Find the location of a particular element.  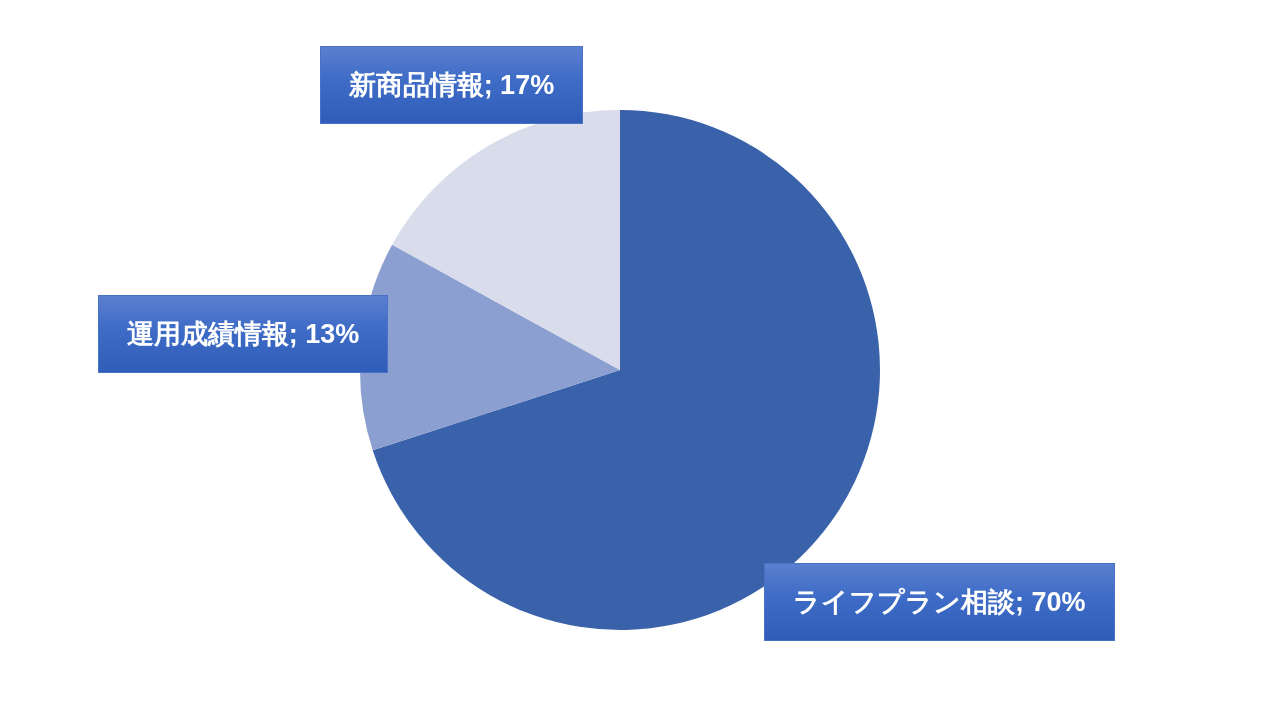

slice-label: 新商品情報; 17% is located at coordinates (451, 85).